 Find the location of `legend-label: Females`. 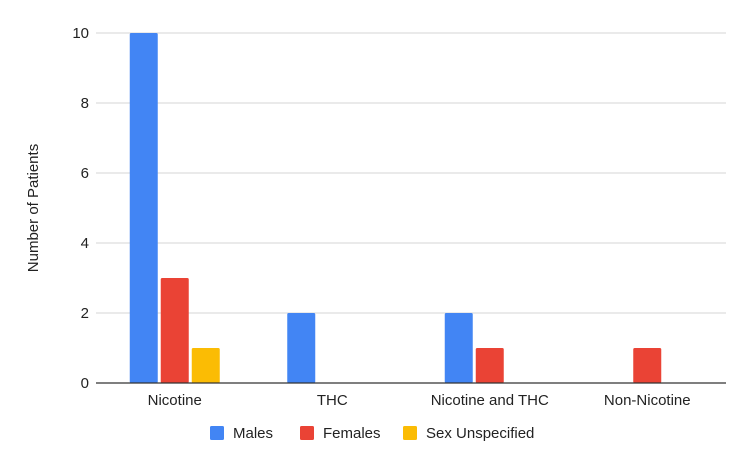

legend-label: Females is located at coordinates (352, 433).